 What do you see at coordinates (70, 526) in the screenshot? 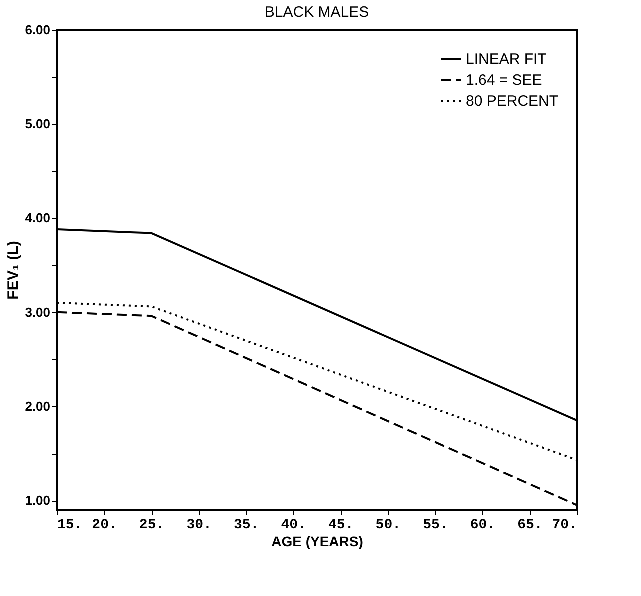
I see `x-tick-label: 15.` at bounding box center [70, 526].